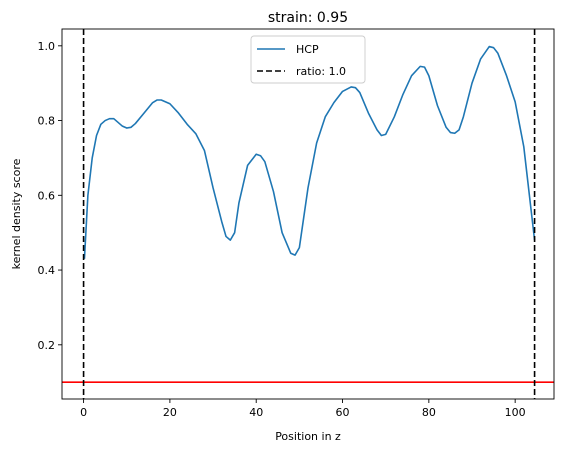 The image size is (567, 453). Describe the element at coordinates (47, 195) in the screenshot. I see `y-tick-label-2: 0.6` at that location.